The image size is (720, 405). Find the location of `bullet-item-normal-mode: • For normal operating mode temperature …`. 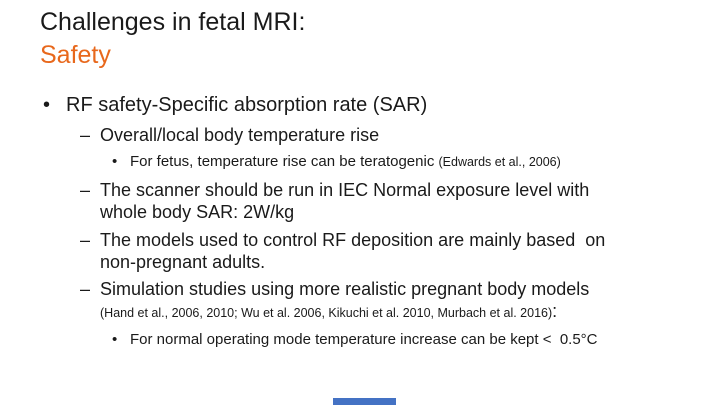

bullet-item-normal-mode: • For normal operating mode temperature … is located at coordinates (411, 340).